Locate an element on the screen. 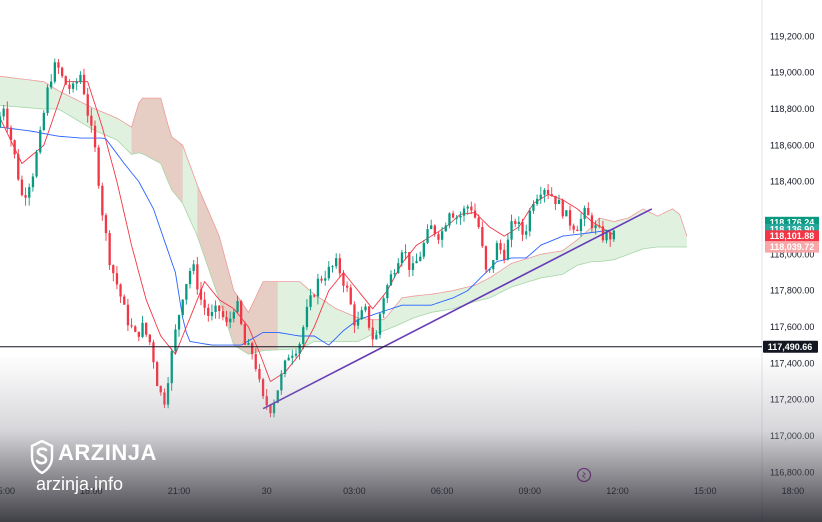 The height and width of the screenshot is (522, 822). replay-icon is located at coordinates (584, 475).